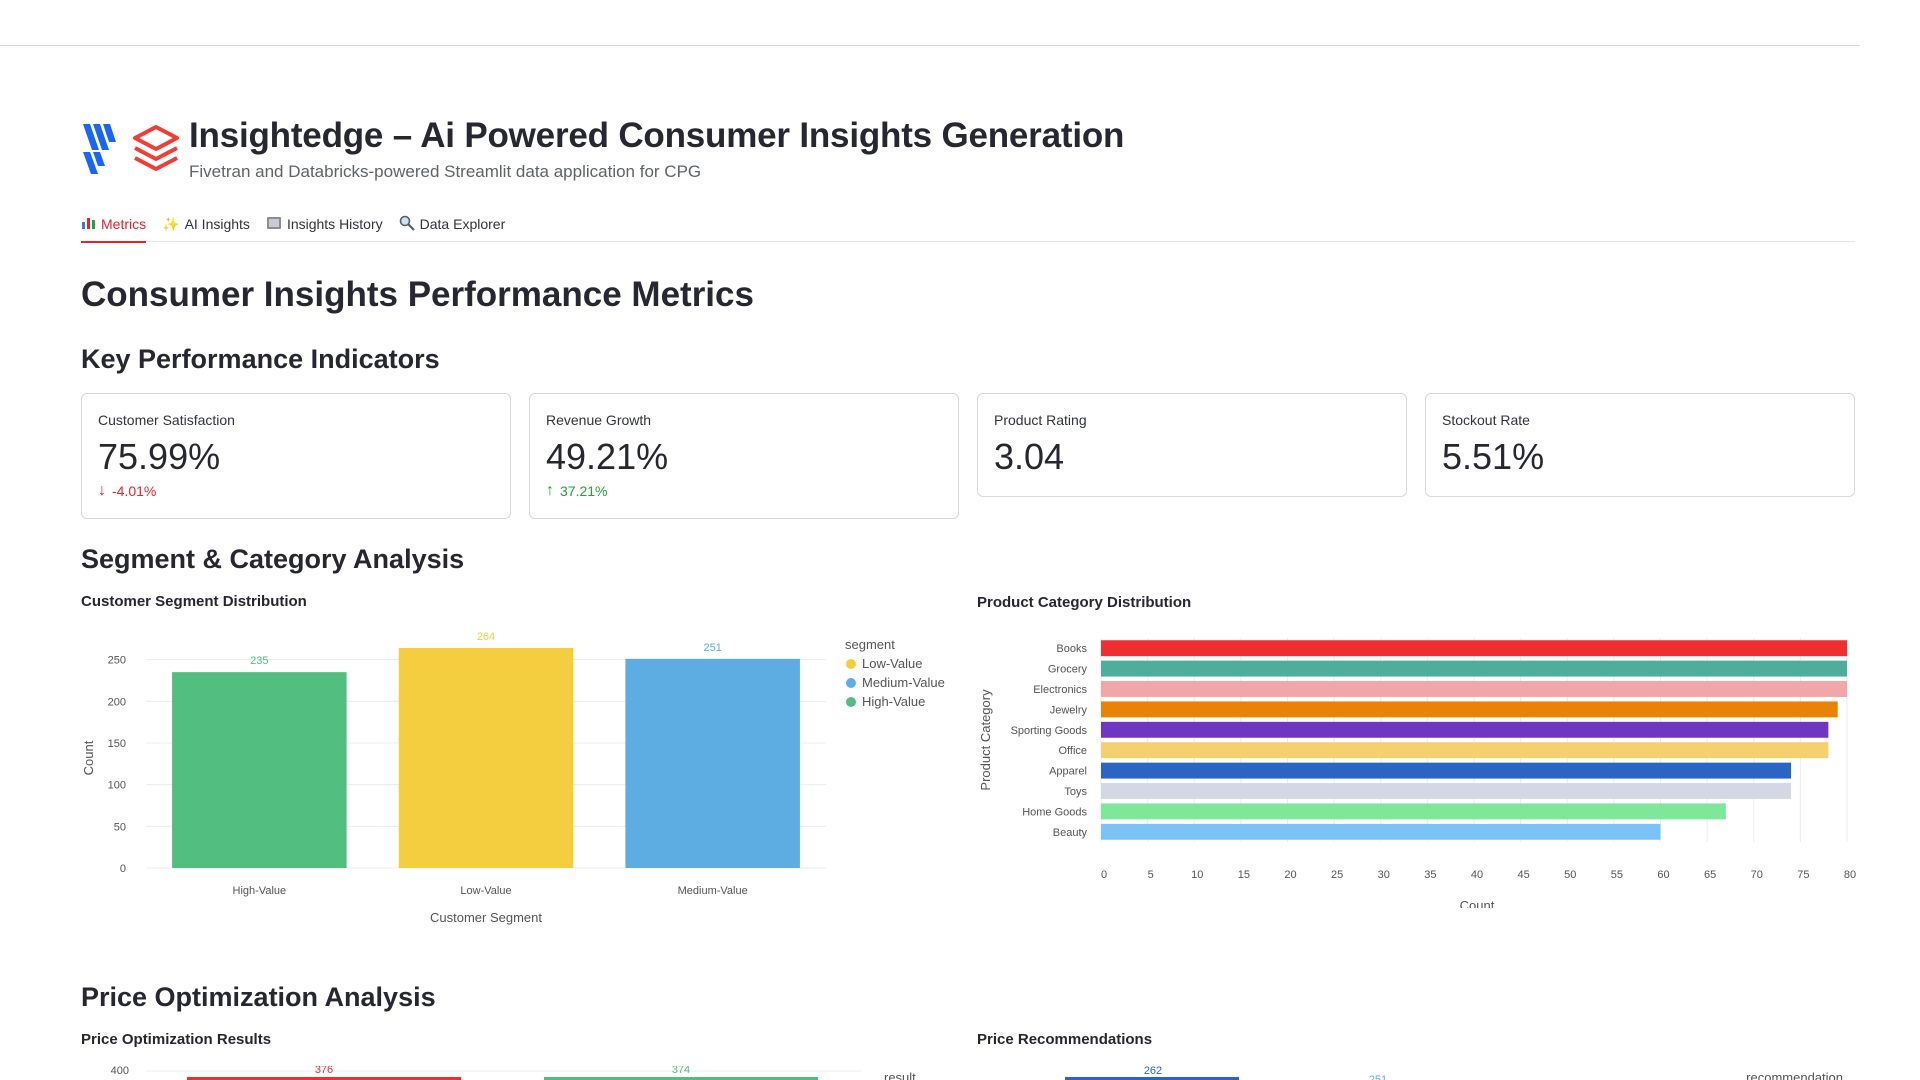 The image size is (1920, 1080). I want to click on legend-item-label: High-Value, so click(893, 701).